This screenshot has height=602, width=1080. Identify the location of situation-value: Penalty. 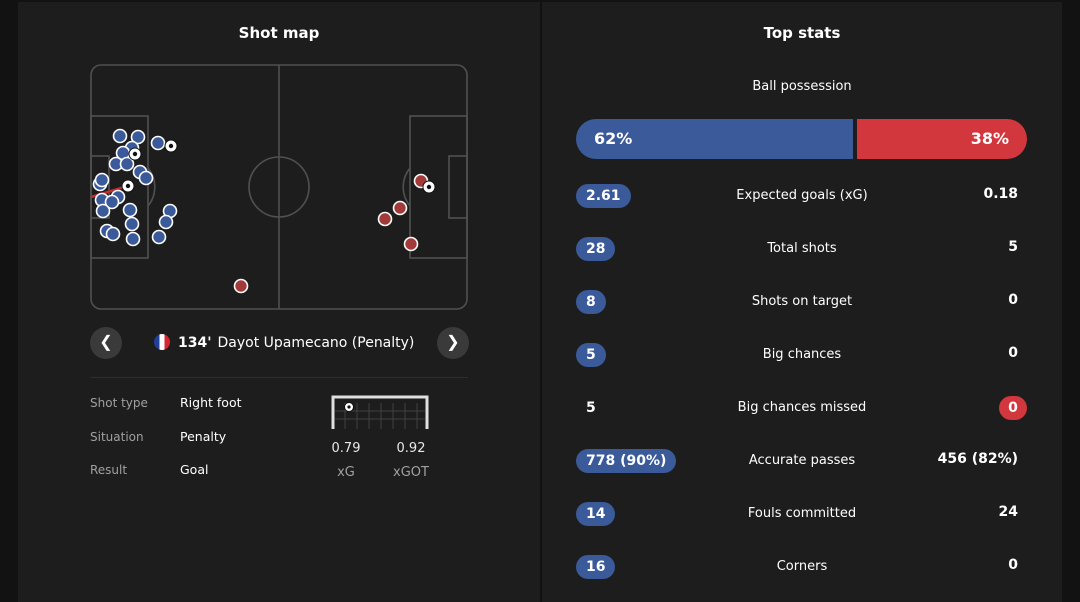
(203, 436).